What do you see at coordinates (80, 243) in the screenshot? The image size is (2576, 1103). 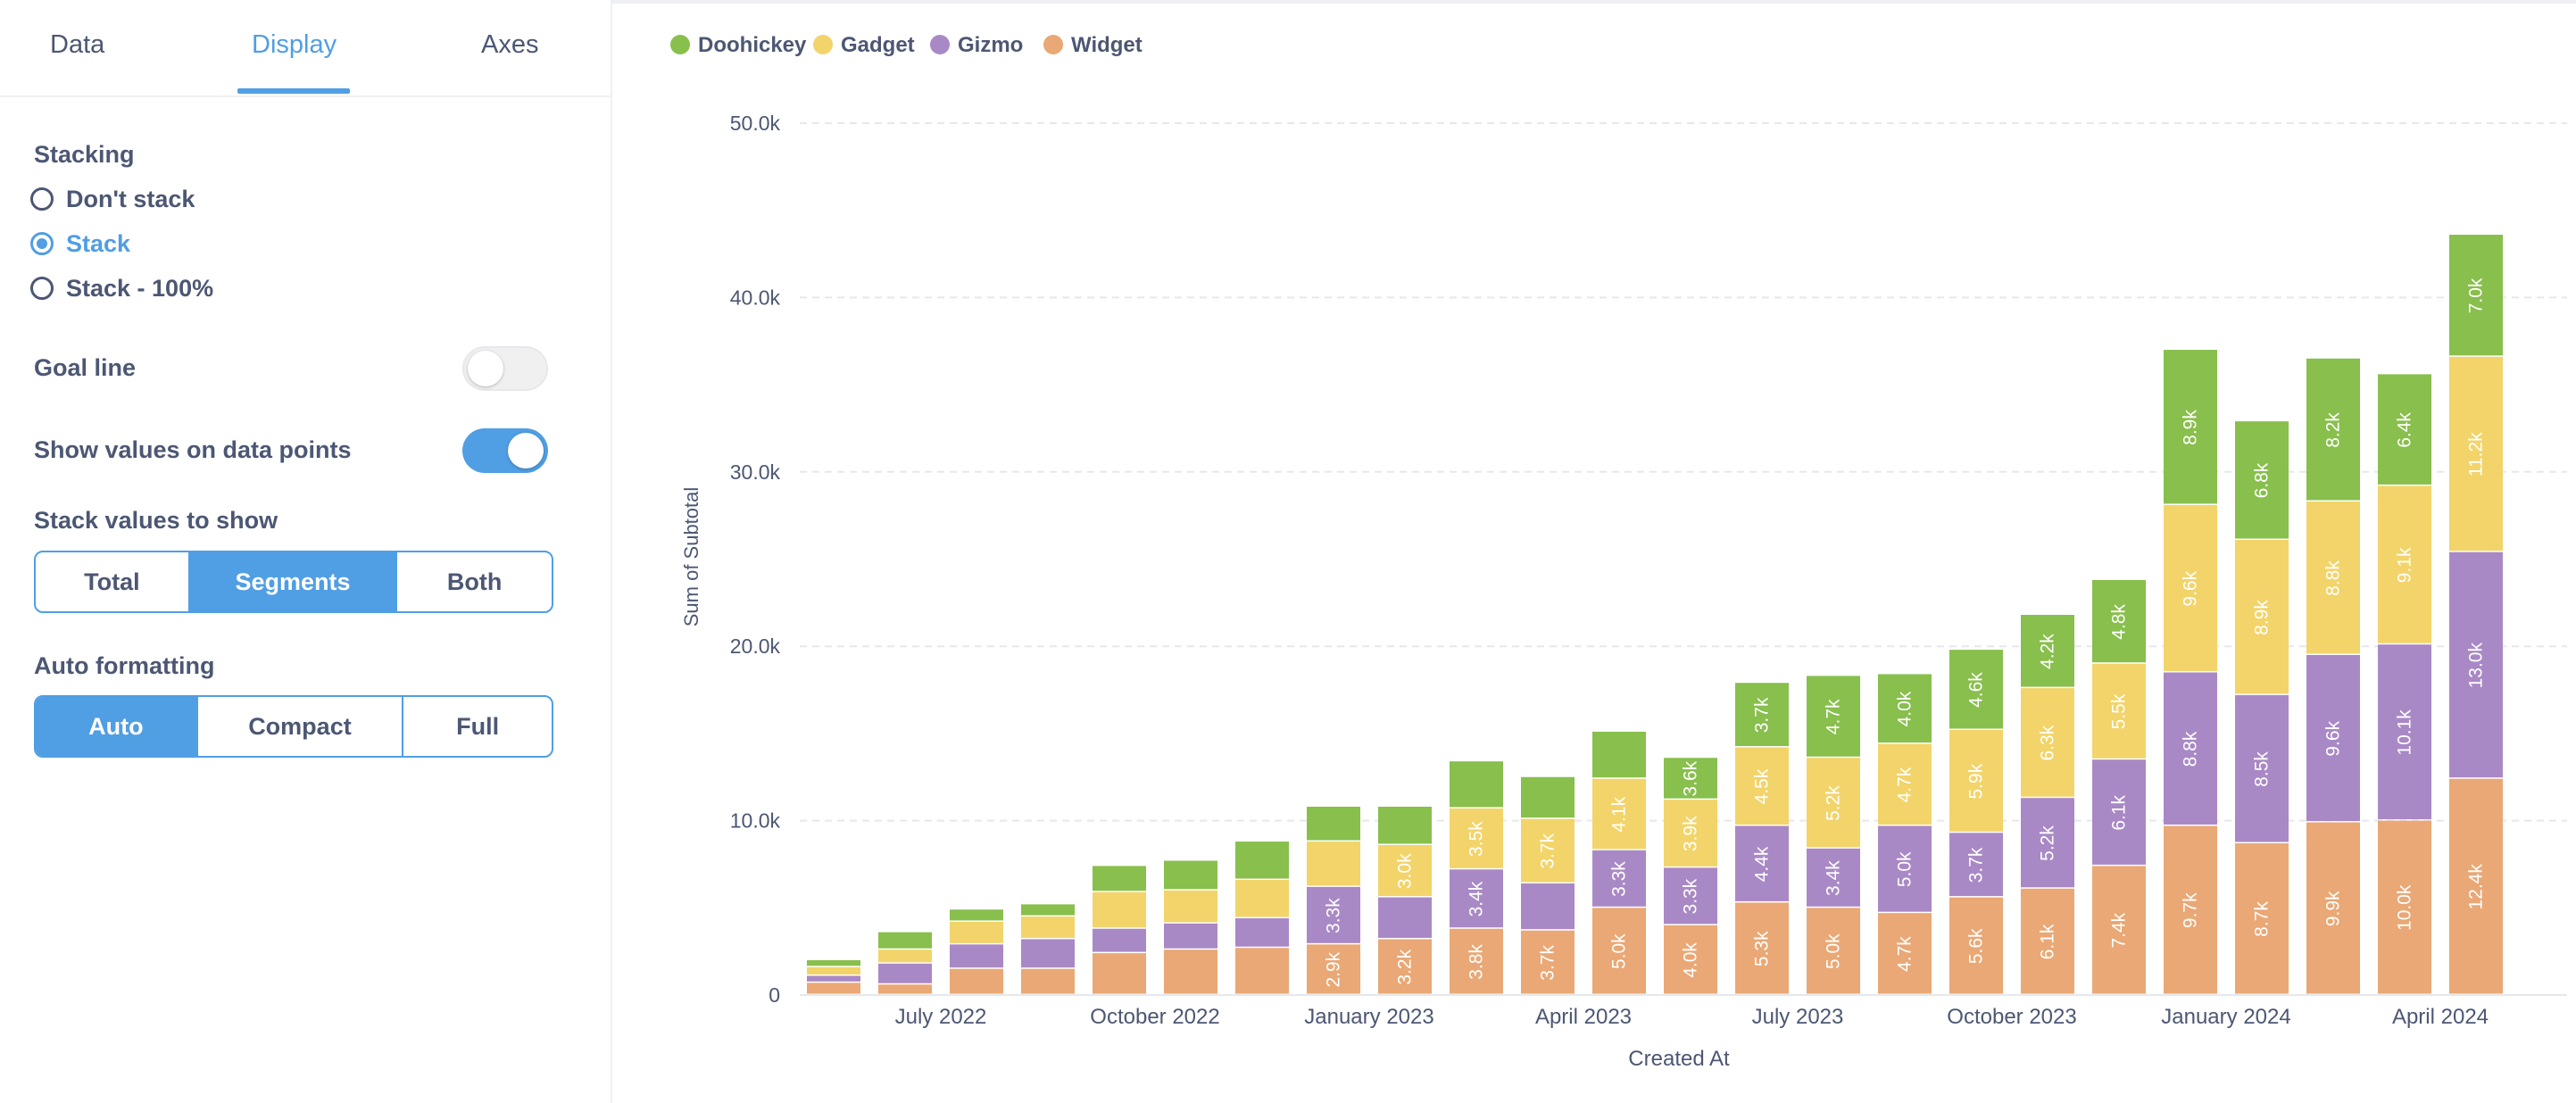 I see `radio-stack: Stack` at bounding box center [80, 243].